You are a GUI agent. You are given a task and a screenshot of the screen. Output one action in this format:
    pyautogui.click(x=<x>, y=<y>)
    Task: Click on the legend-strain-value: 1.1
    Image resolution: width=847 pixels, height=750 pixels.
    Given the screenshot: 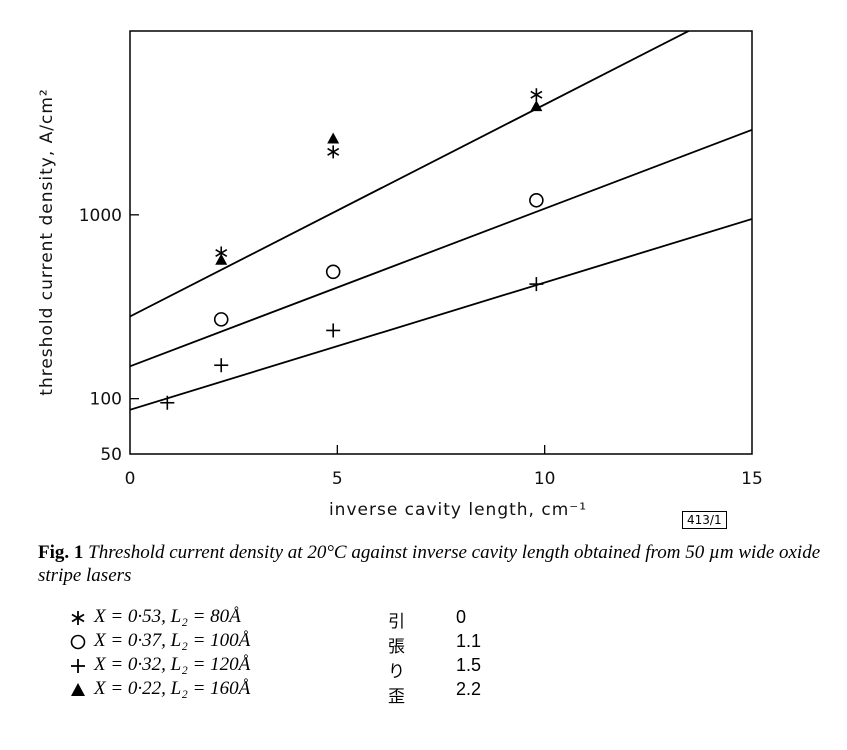 What is the action you would take?
    pyautogui.click(x=469, y=641)
    